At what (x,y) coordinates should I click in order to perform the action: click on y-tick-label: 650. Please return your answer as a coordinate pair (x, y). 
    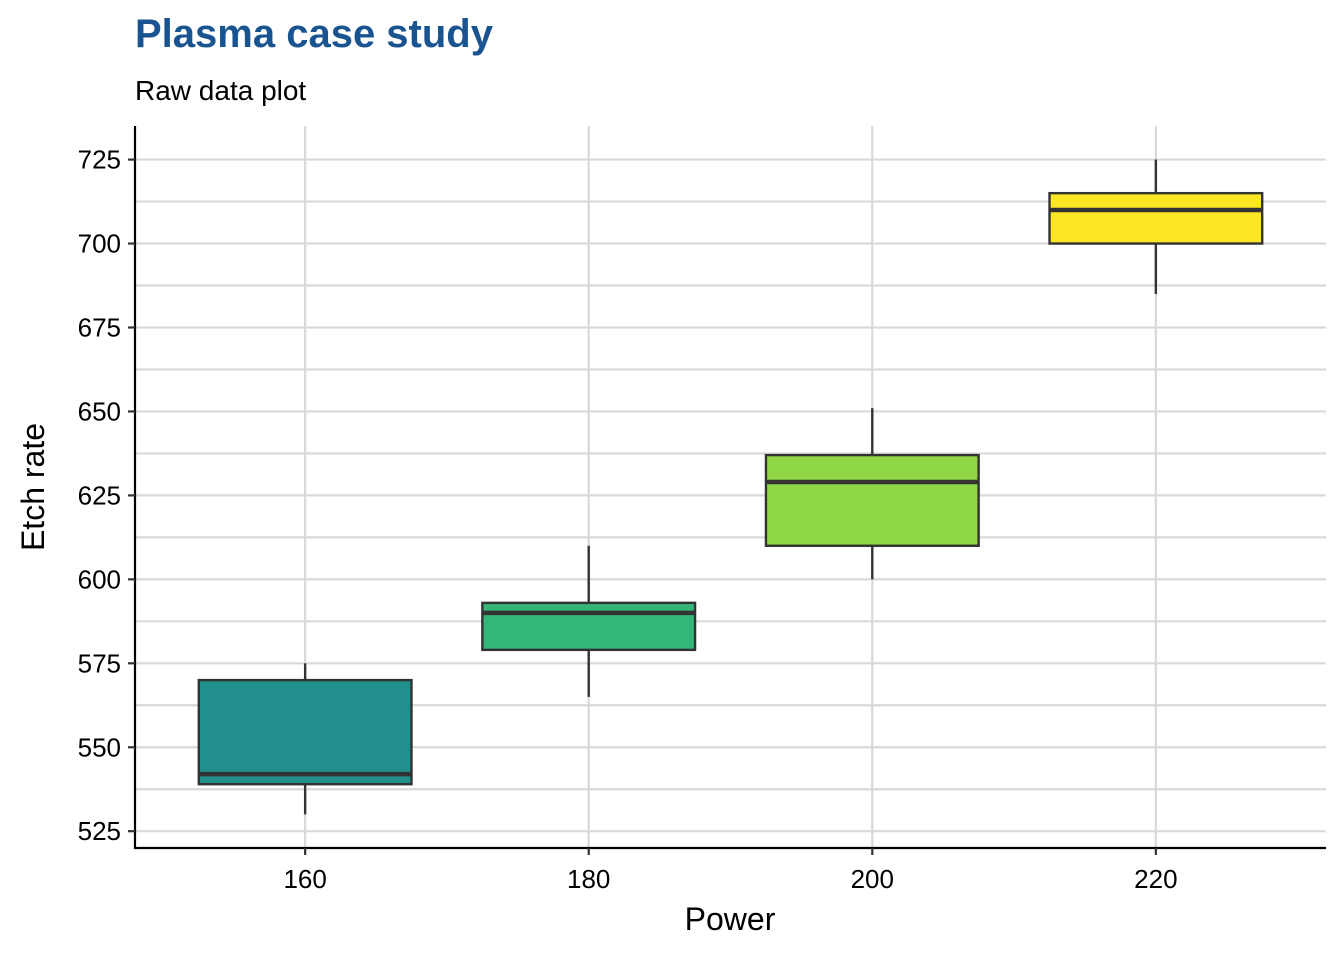
    Looking at the image, I should click on (99, 411).